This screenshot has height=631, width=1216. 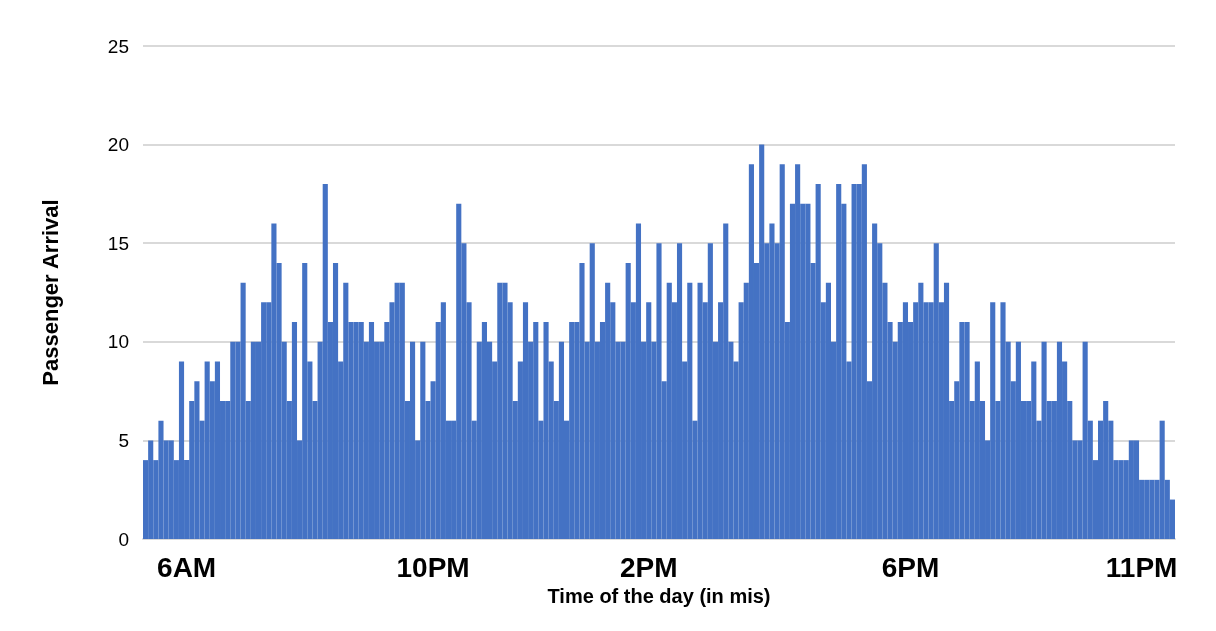 What do you see at coordinates (648, 567) in the screenshot?
I see `x-tick-label: 2PM` at bounding box center [648, 567].